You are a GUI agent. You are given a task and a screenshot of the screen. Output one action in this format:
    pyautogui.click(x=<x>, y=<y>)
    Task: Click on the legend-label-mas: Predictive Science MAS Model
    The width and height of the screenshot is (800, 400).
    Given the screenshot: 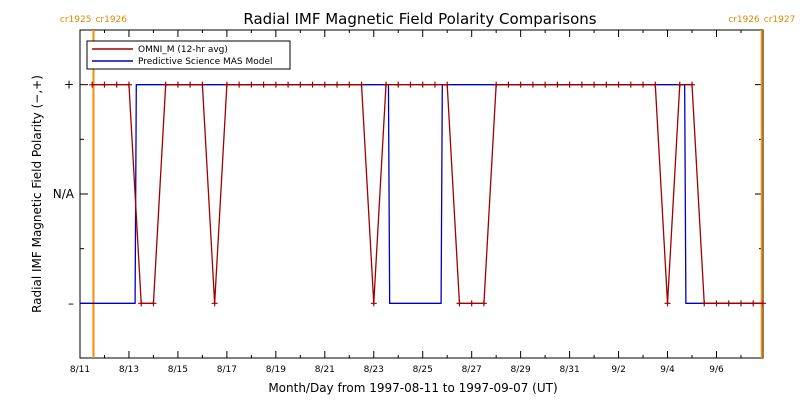 What is the action you would take?
    pyautogui.click(x=205, y=62)
    